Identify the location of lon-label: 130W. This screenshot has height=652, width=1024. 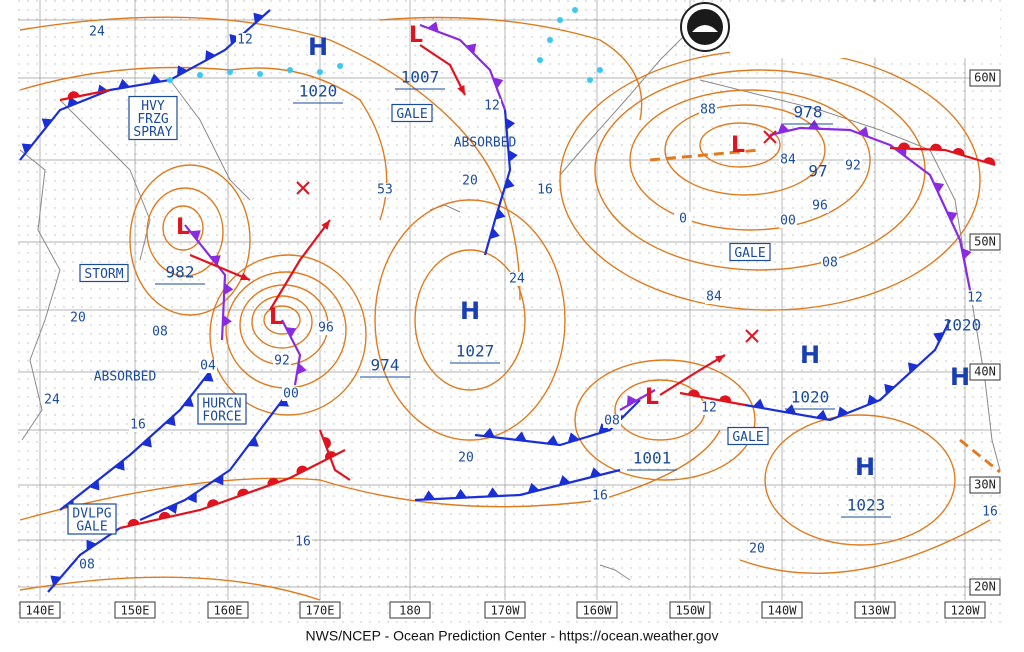
(876, 611).